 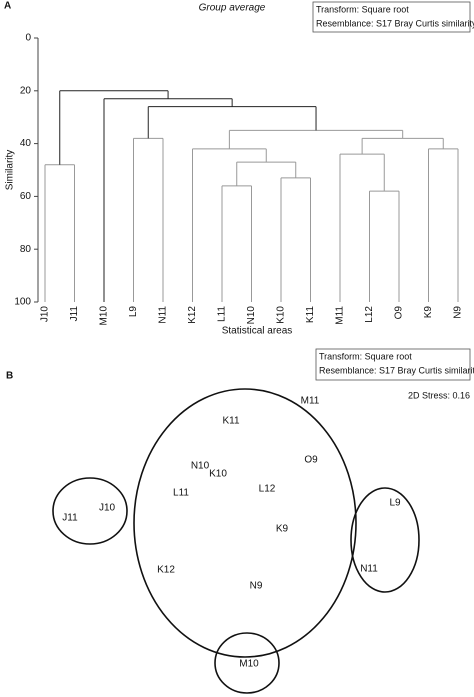 I want to click on leaf-label: K9, so click(x=428, y=312).